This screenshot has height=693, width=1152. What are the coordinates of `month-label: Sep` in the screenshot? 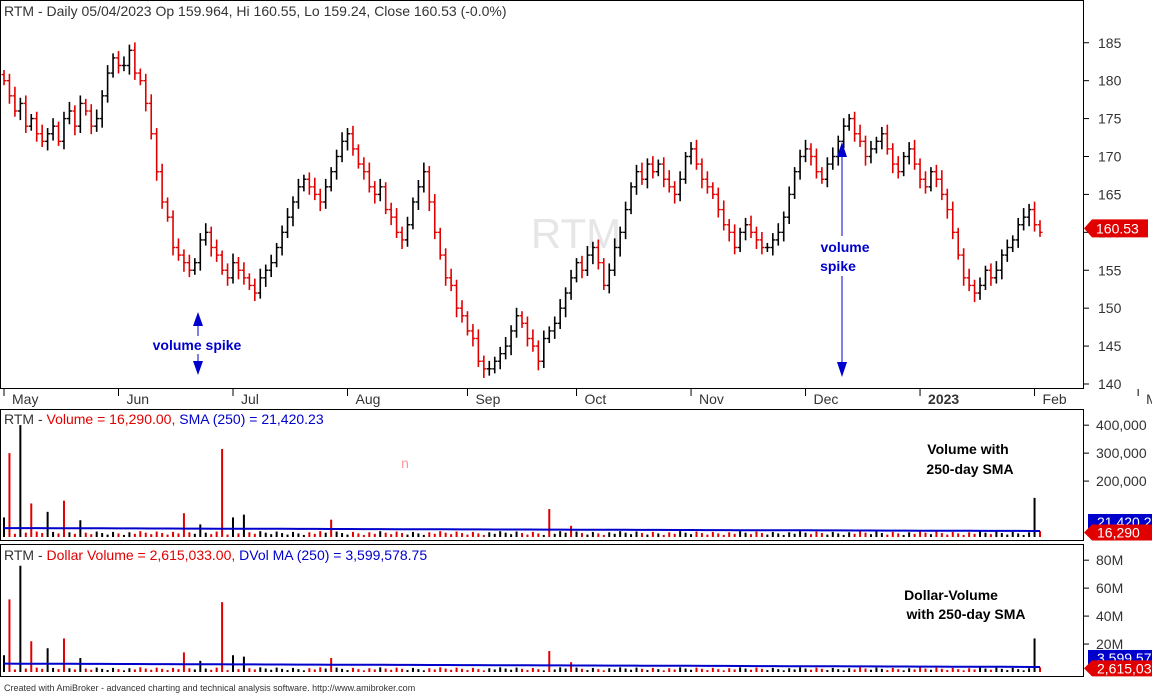 It's located at (487, 399).